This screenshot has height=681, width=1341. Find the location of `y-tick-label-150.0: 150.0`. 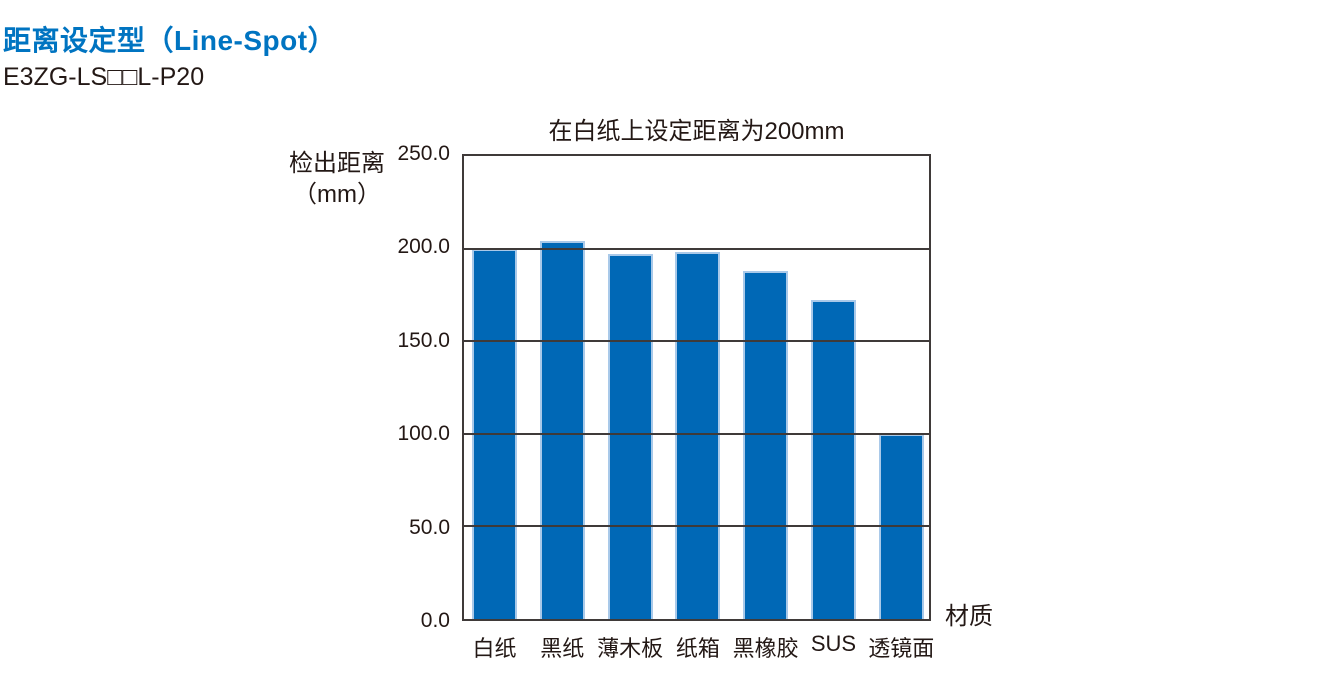

y-tick-label-150.0: 150.0 is located at coordinates (423, 340).